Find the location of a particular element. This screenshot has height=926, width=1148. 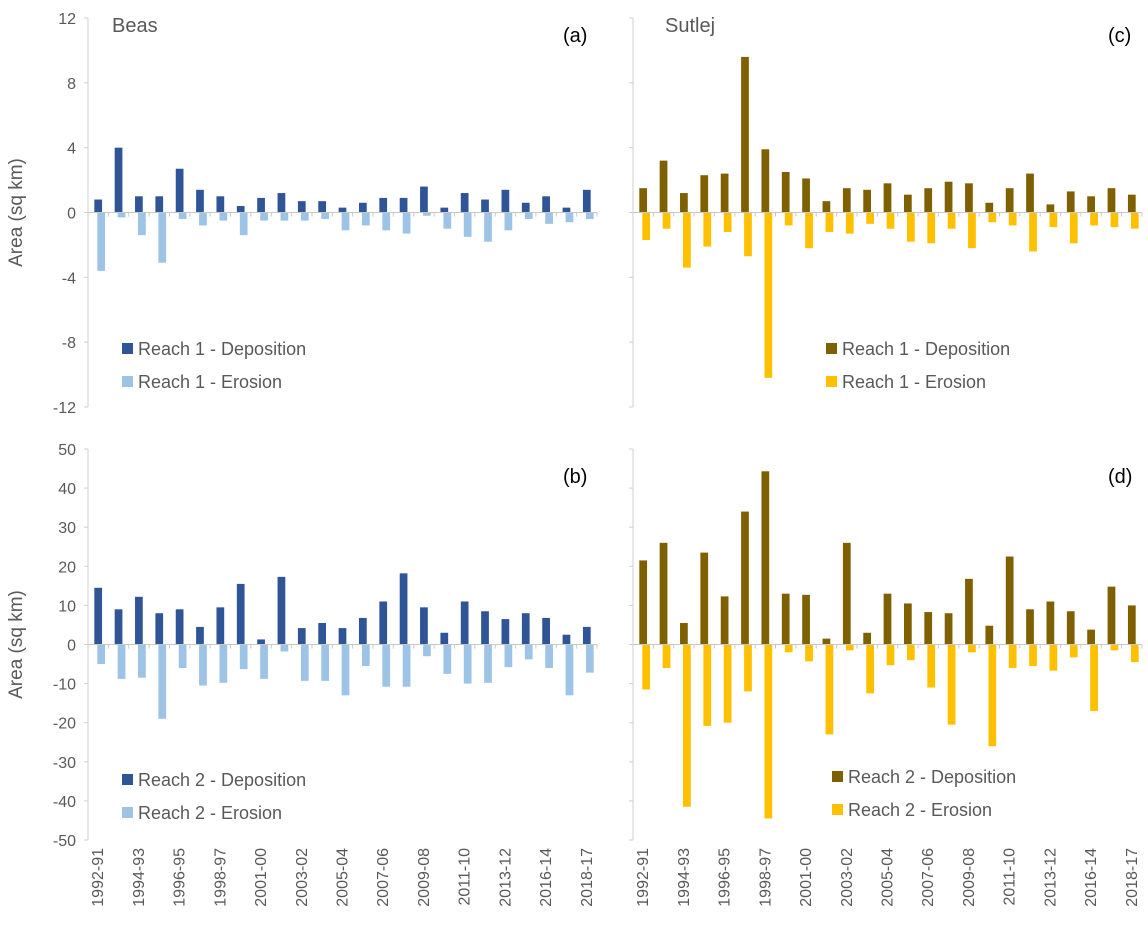

y-tick-label: -50 is located at coordinates (64, 841).